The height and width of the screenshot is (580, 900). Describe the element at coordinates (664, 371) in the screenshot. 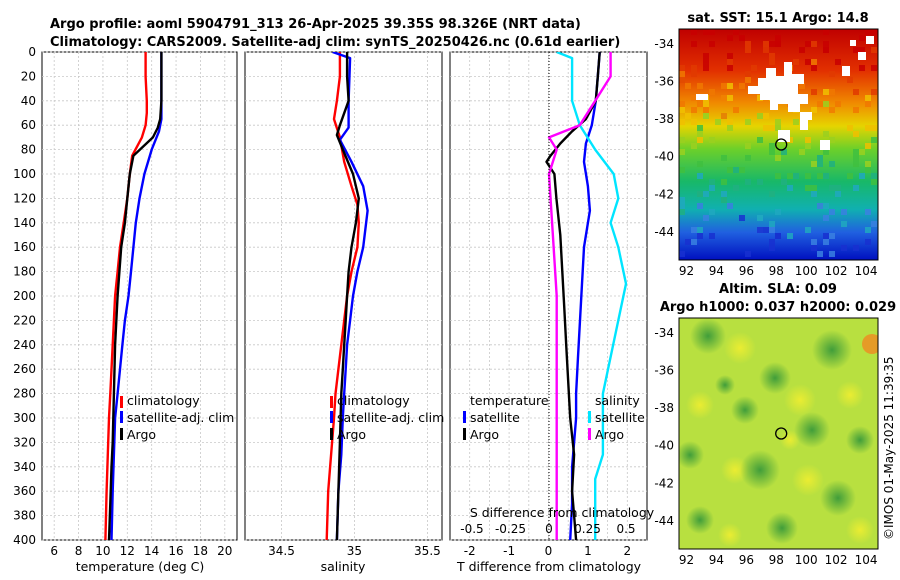

I see `lat-tick-label: -36` at that location.